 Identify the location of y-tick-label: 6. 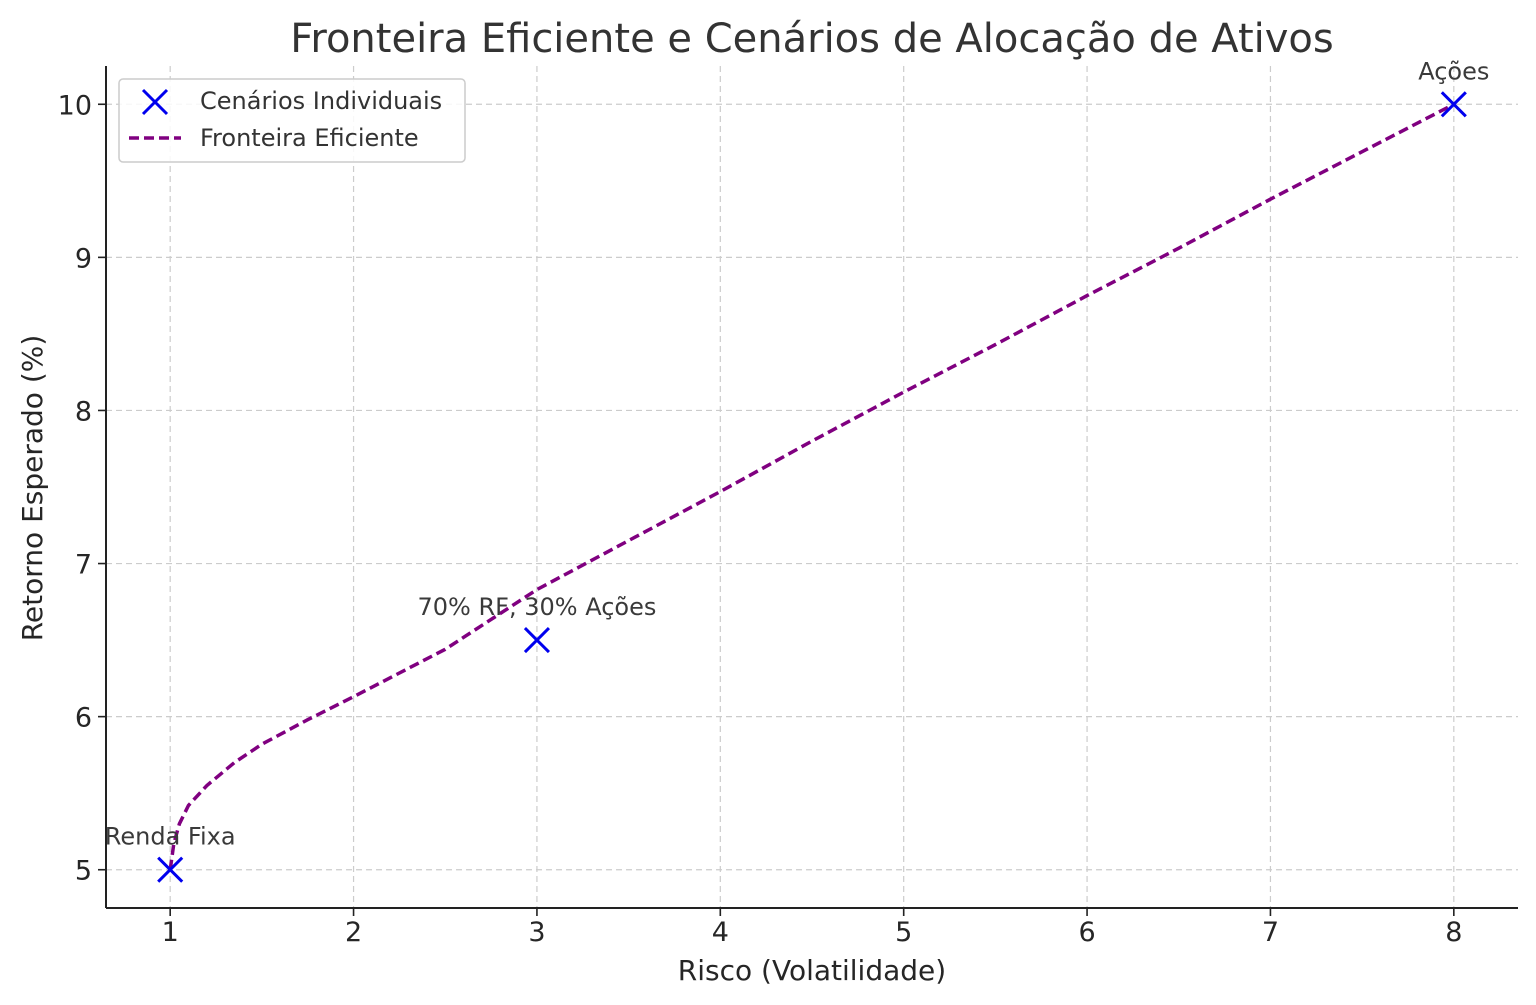
(83, 718).